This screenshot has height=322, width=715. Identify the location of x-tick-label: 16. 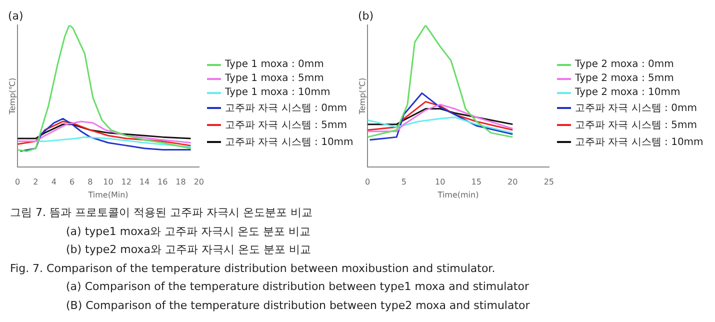
(163, 182).